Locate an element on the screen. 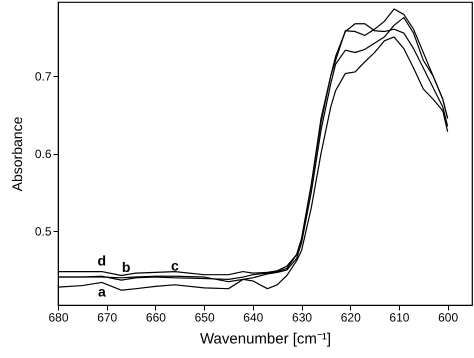 The width and height of the screenshot is (474, 358). x-tick-label: 650 is located at coordinates (204, 317).